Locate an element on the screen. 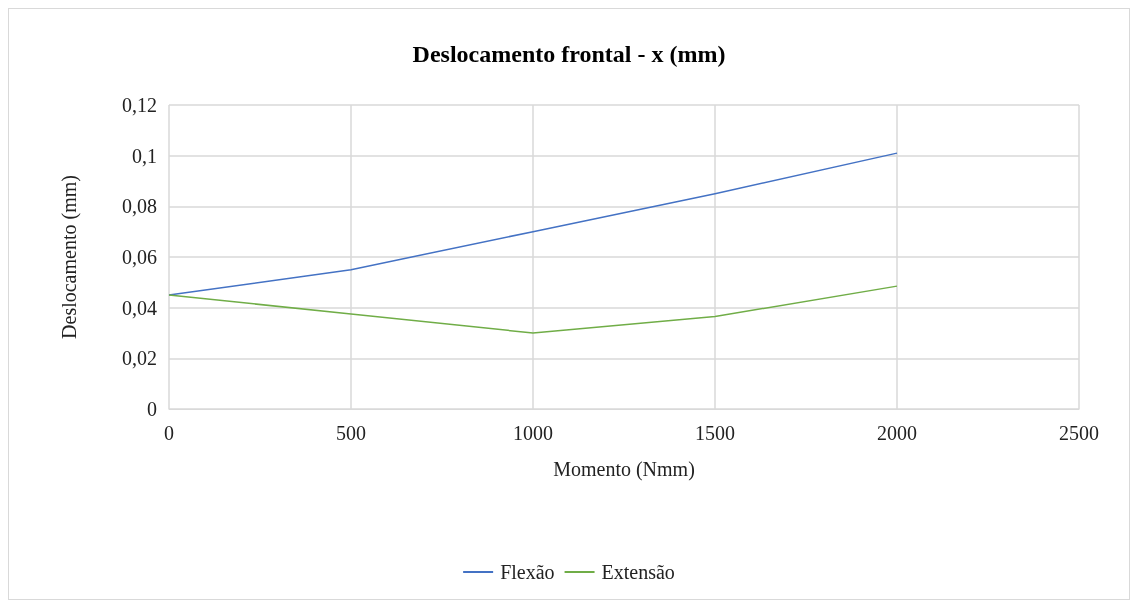 This screenshot has height=608, width=1138. chart-title: Deslocamento frontal - x (mm) is located at coordinates (569, 54).